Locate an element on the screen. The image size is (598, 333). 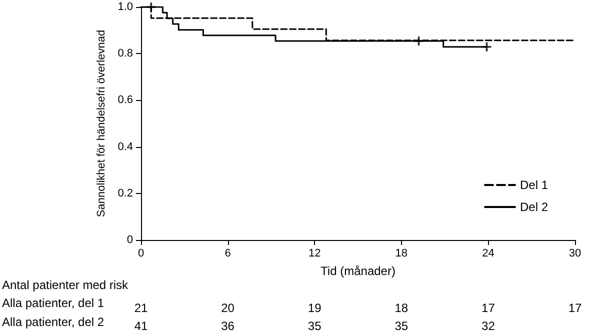
text: Alla patienter, del 1 is located at coordinates (53, 303).